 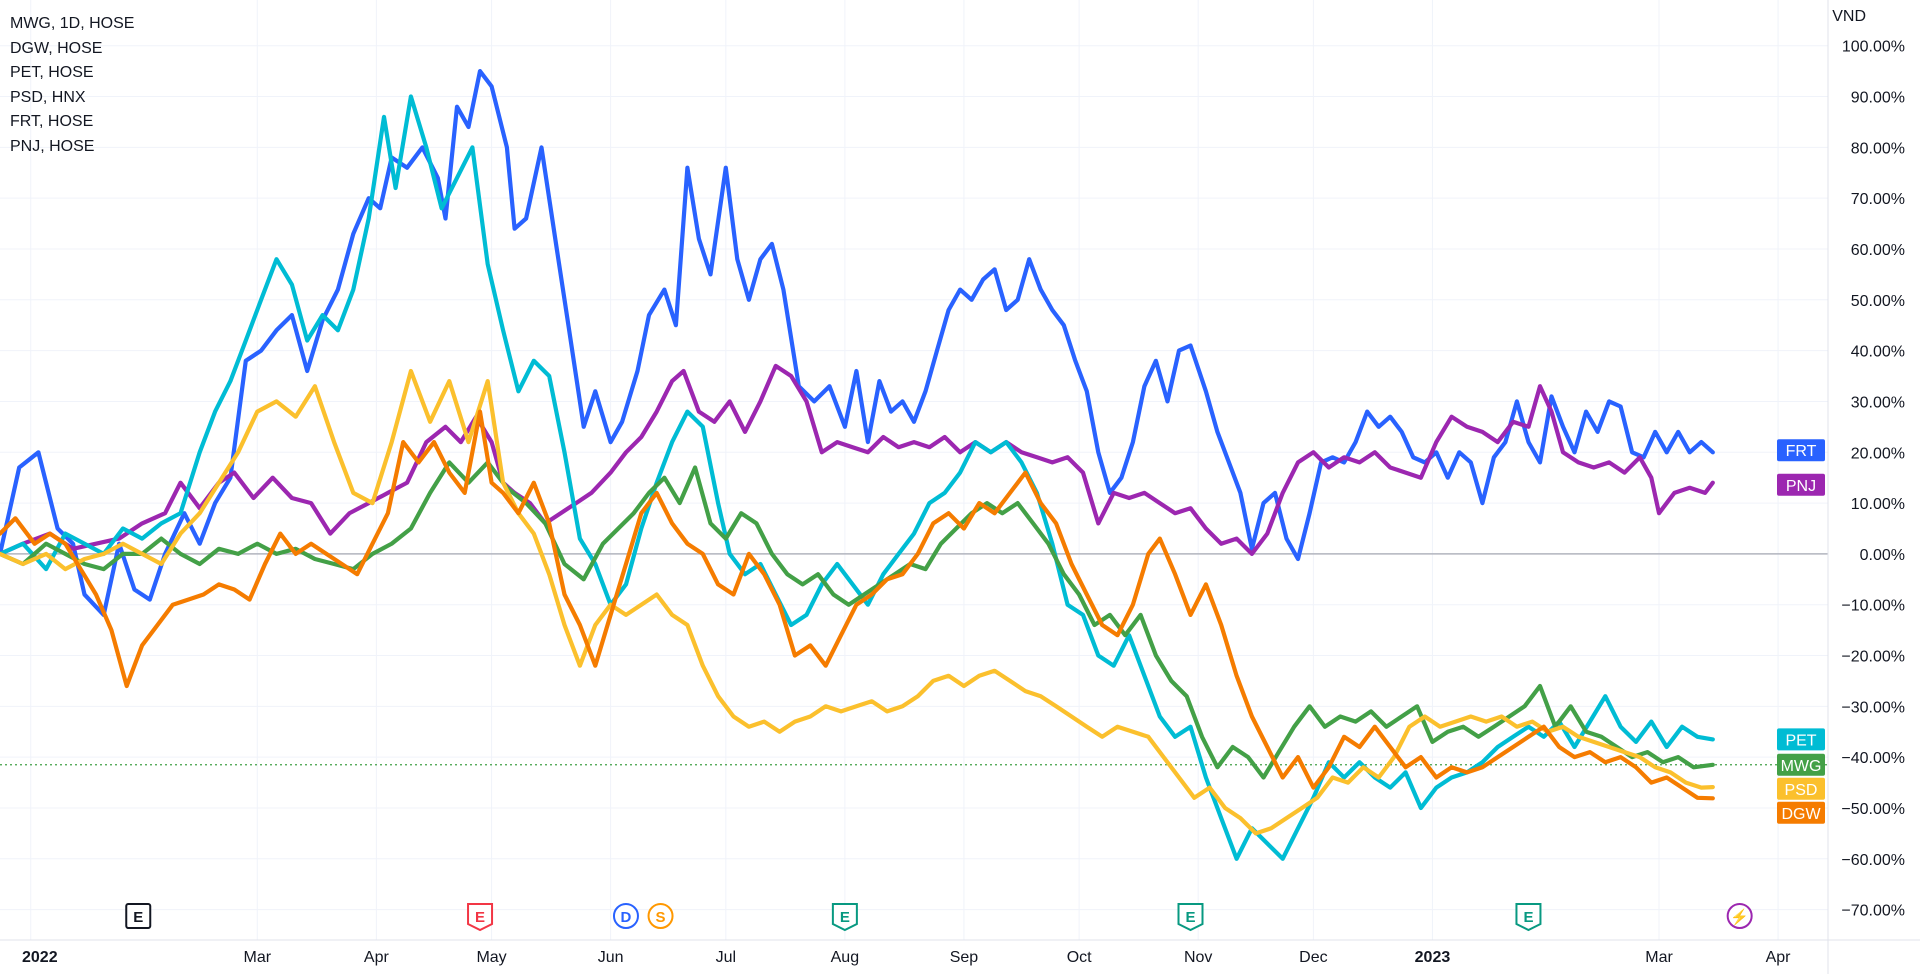 I want to click on legend-item-psd: PSD, HNX, so click(x=48, y=97).